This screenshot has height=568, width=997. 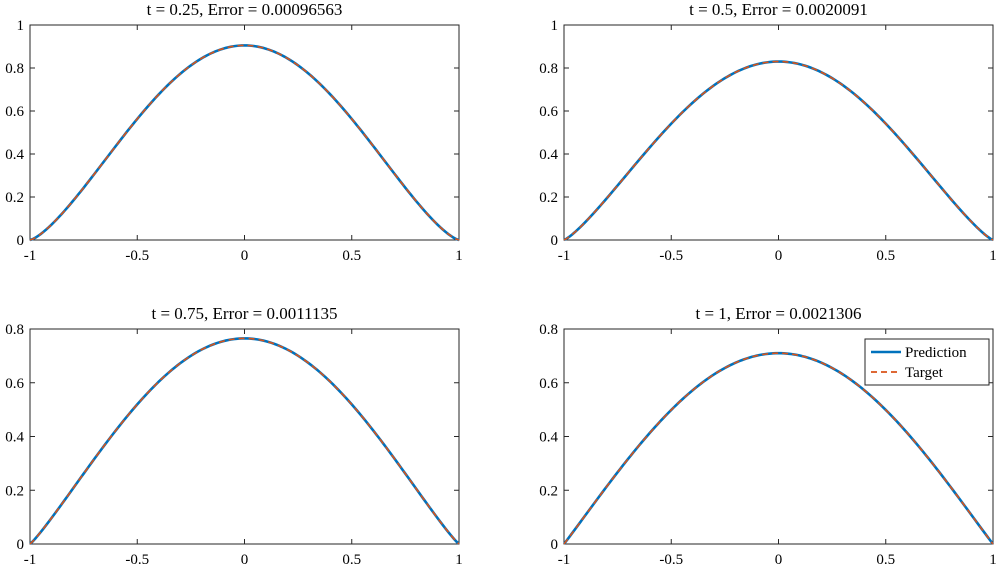 I want to click on subplot-title: t = 0.75, Error = 0.0011135, so click(x=244, y=313).